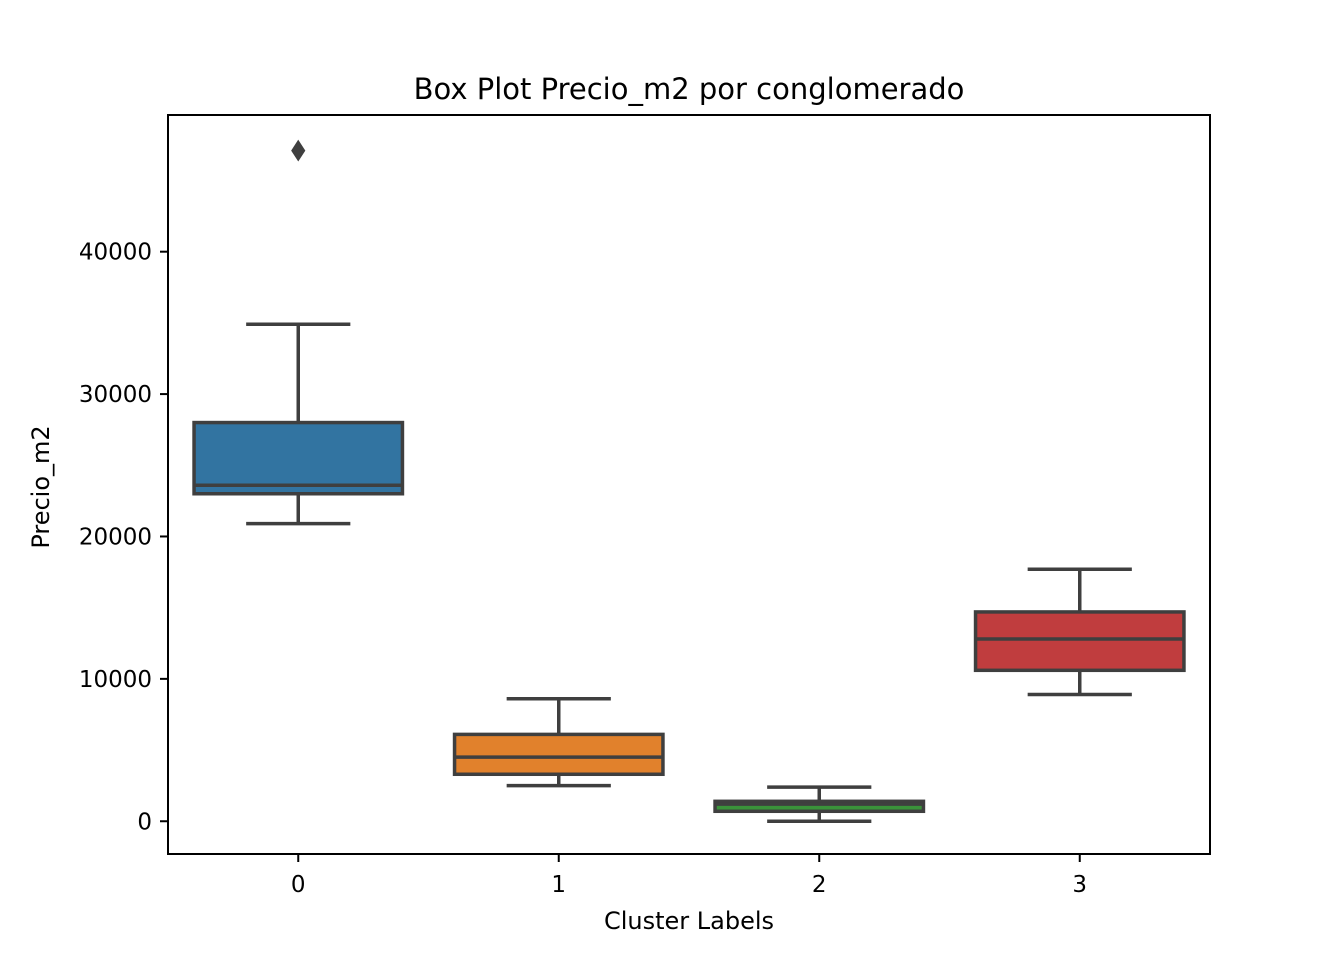  What do you see at coordinates (689, 89) in the screenshot?
I see `chart-title: Box Plot Precio_m2 por conglomerado` at bounding box center [689, 89].